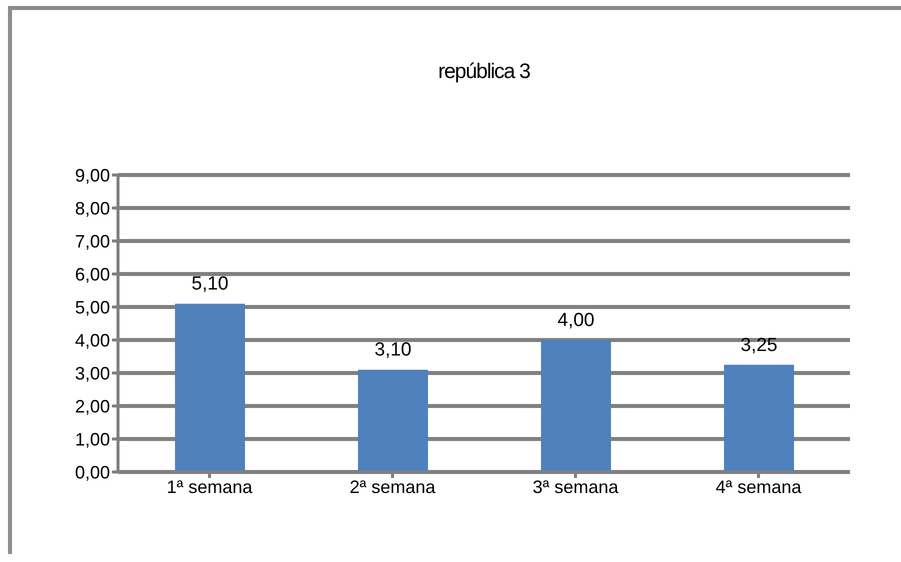 The width and height of the screenshot is (901, 562). What do you see at coordinates (92, 175) in the screenshot?
I see `y-tick-label: 9,00` at bounding box center [92, 175].